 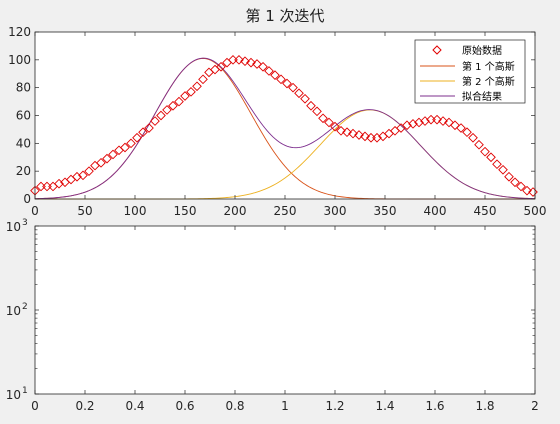 What do you see at coordinates (335, 211) in the screenshot?
I see `x-tick-label: 300` at bounding box center [335, 211].